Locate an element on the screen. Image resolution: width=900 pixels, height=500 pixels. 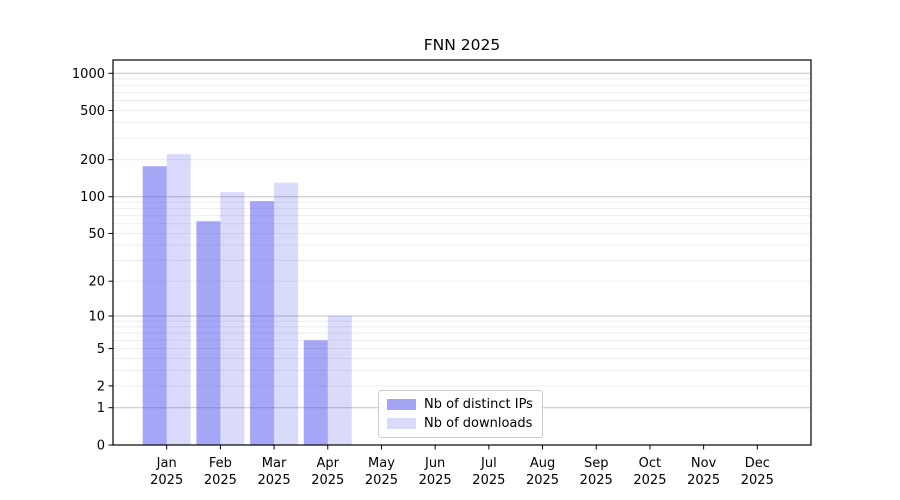
x-tick-label-month: Jul is located at coordinates (488, 463).